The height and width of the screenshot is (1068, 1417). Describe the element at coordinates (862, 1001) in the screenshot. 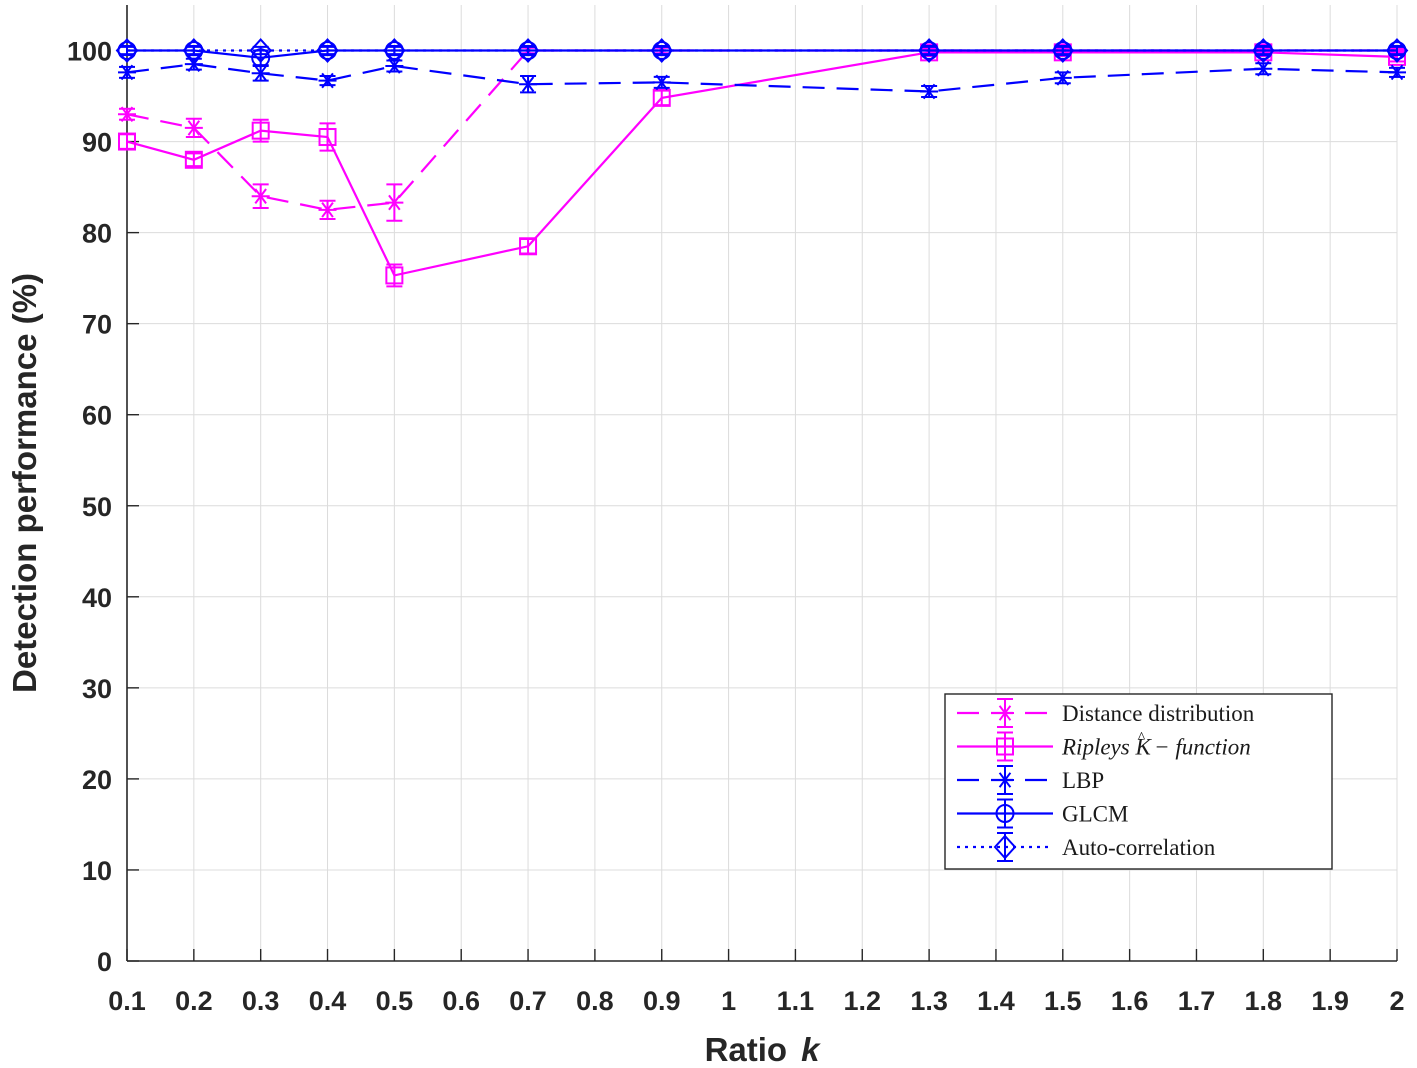

I see `x-tick-label: 1.2` at that location.